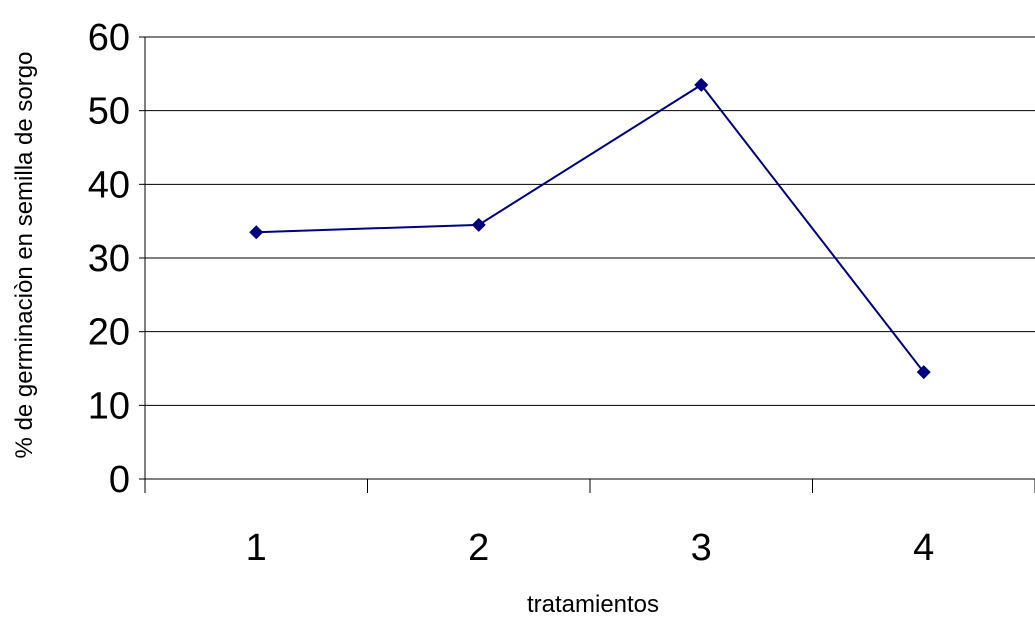  What do you see at coordinates (923, 548) in the screenshot?
I see `x-tick-label: 4` at bounding box center [923, 548].